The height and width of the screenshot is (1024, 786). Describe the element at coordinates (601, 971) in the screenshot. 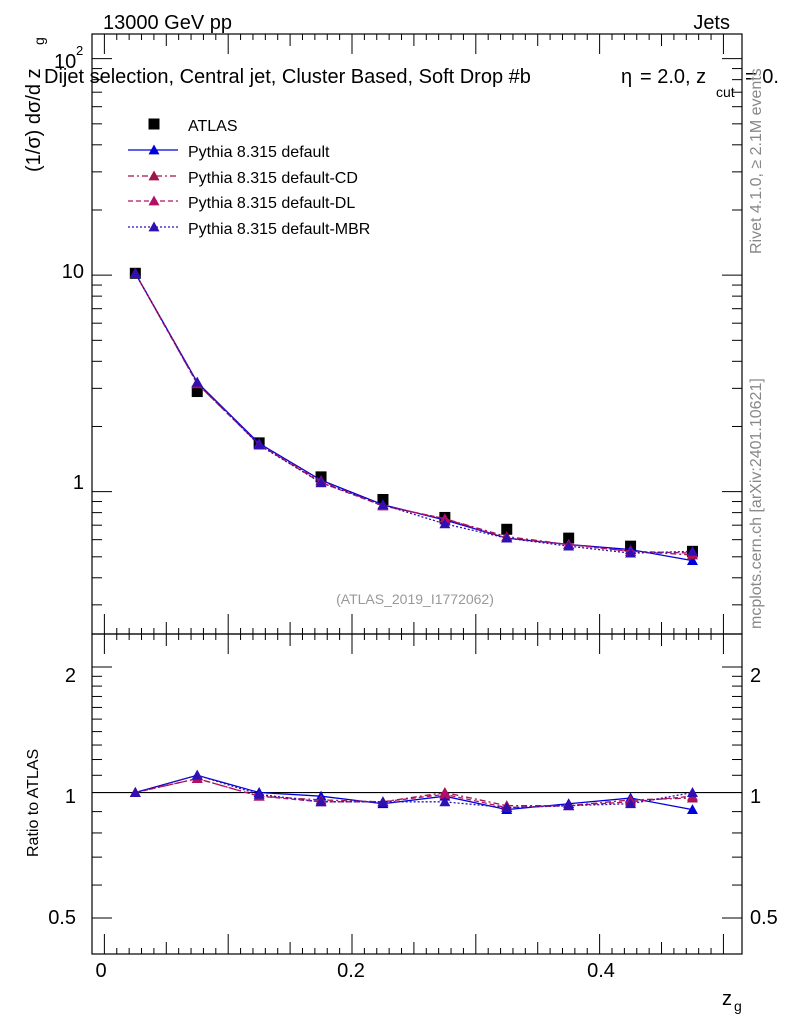

I see `x-tick-label-0-4: 0.4` at that location.